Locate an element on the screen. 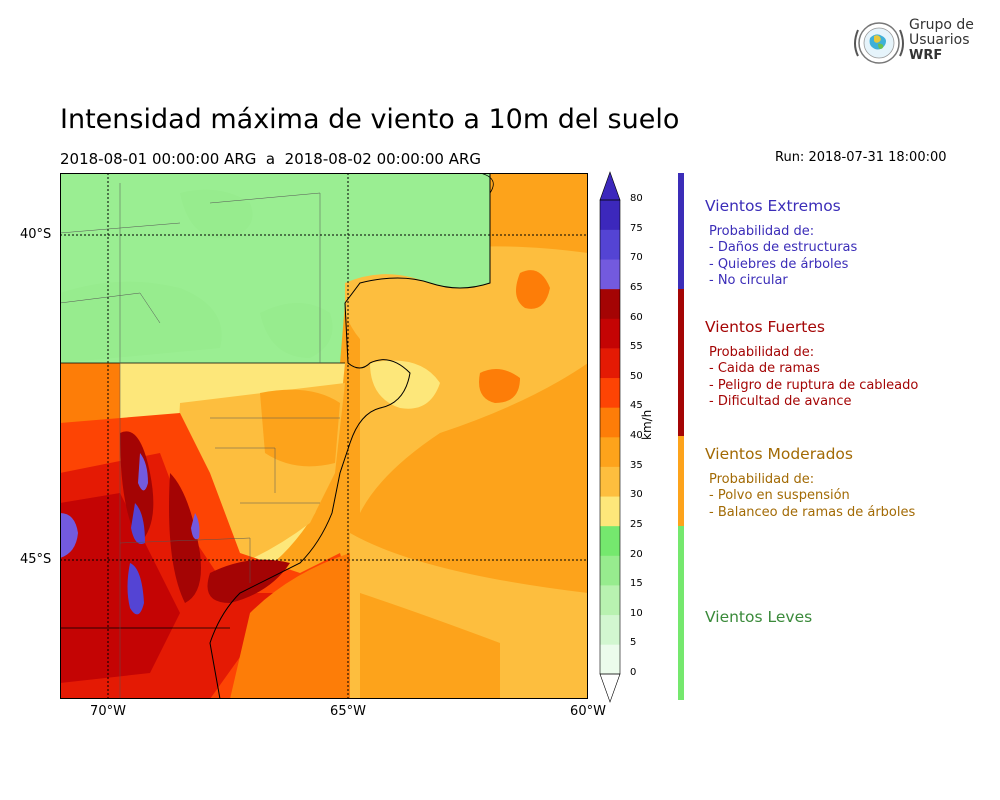  colorbar-tick-label: 15 is located at coordinates (636, 584).